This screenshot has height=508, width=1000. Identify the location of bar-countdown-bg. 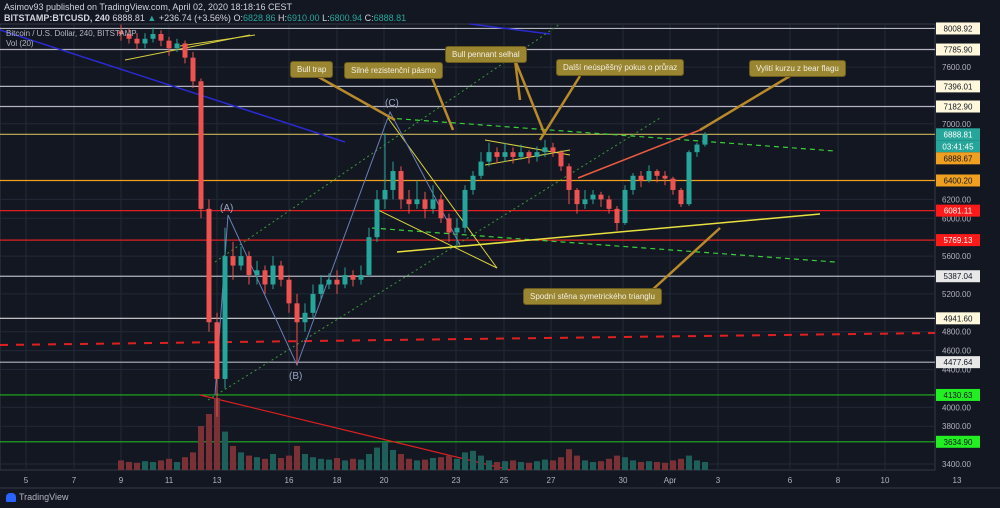
(958, 146).